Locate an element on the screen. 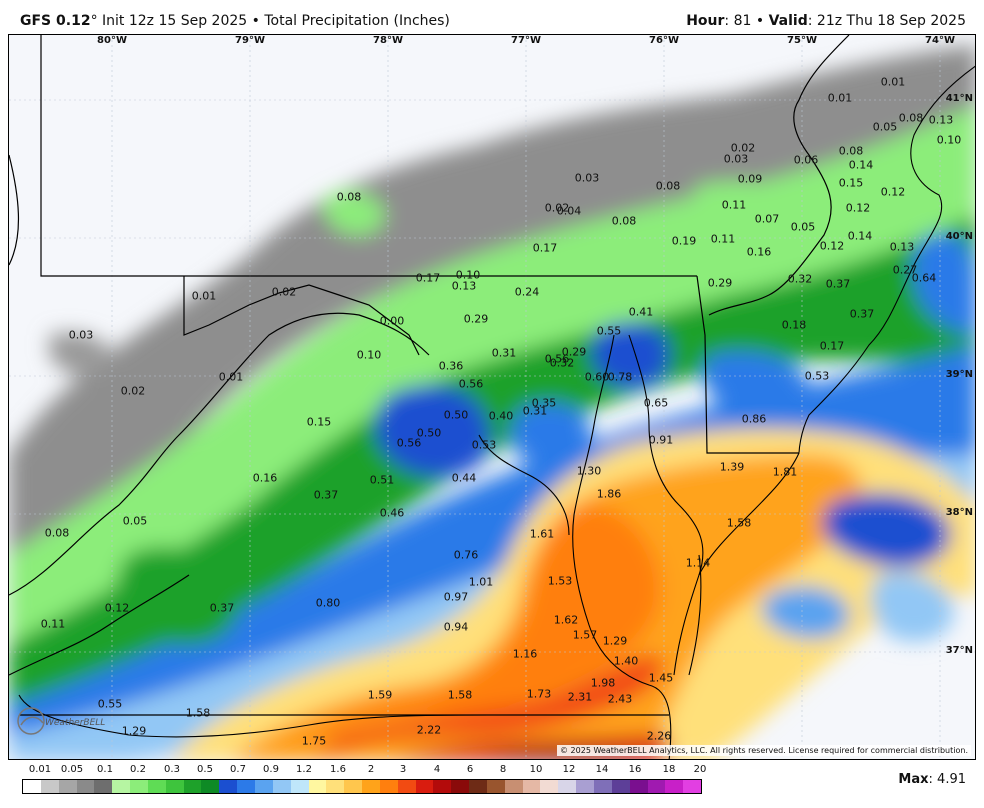  colorbar-tick: 3 is located at coordinates (403, 769).